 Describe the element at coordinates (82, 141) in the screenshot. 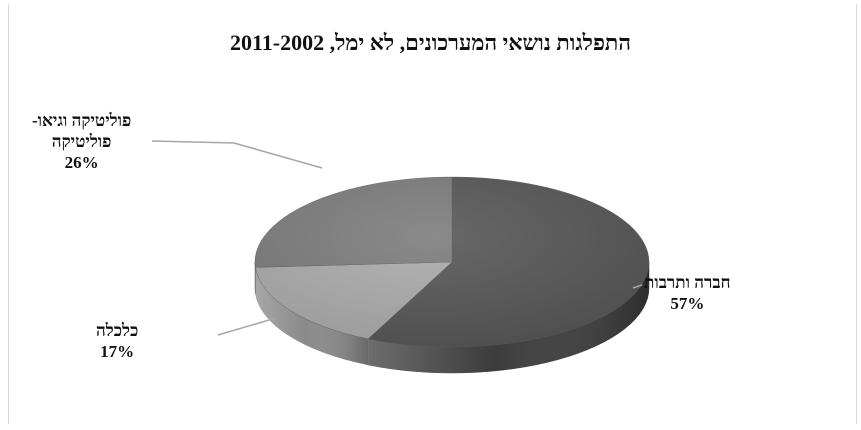

I see `slice-label-politics: פוליטיקה וגיאו- פוליטיקה 26%` at that location.